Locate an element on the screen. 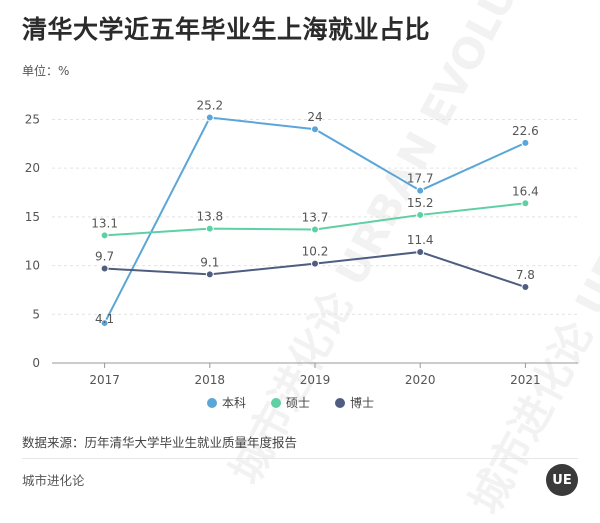  y-tick-label: 25 is located at coordinates (32, 119).